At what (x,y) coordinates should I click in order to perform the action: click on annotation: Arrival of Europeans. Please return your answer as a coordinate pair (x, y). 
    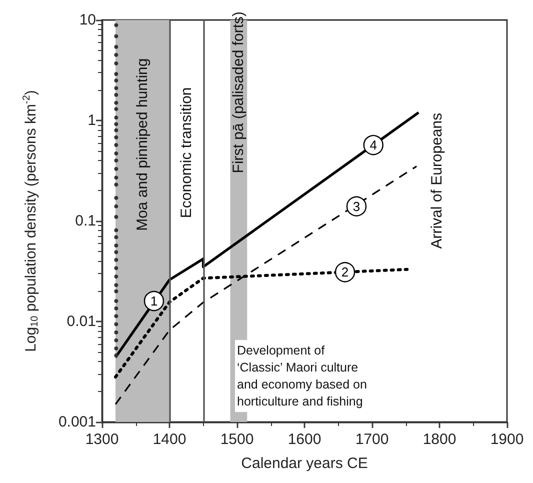
    Looking at the image, I should click on (437, 180).